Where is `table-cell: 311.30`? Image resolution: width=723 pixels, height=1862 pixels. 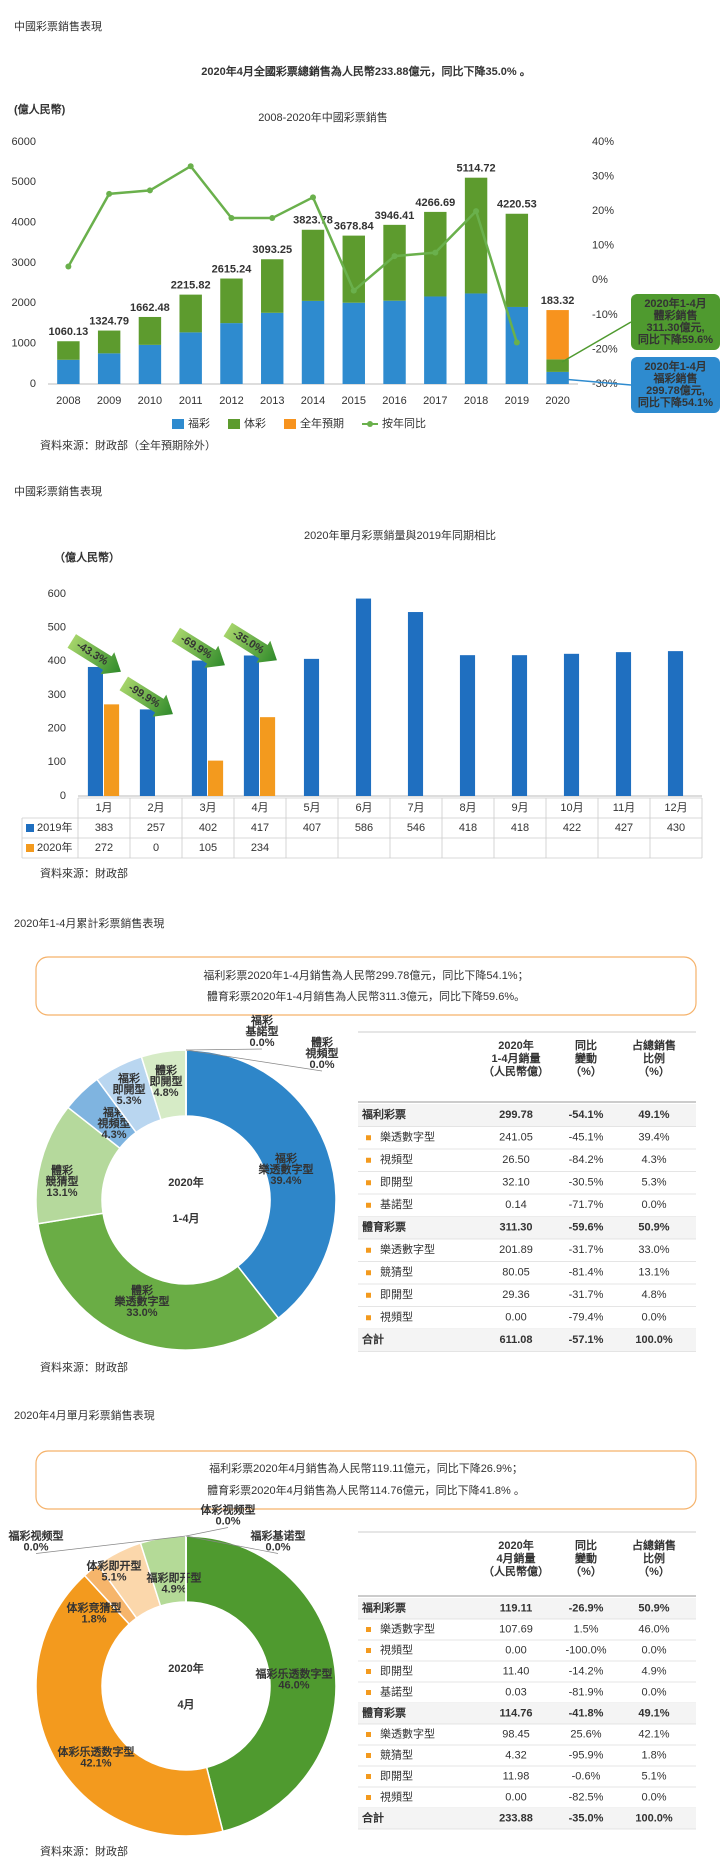
table-cell: 311.30 is located at coordinates (515, 1228).